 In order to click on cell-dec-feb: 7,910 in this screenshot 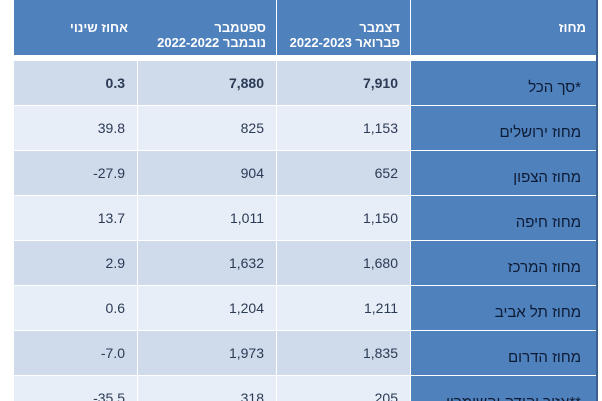, I will do `click(344, 83)`.